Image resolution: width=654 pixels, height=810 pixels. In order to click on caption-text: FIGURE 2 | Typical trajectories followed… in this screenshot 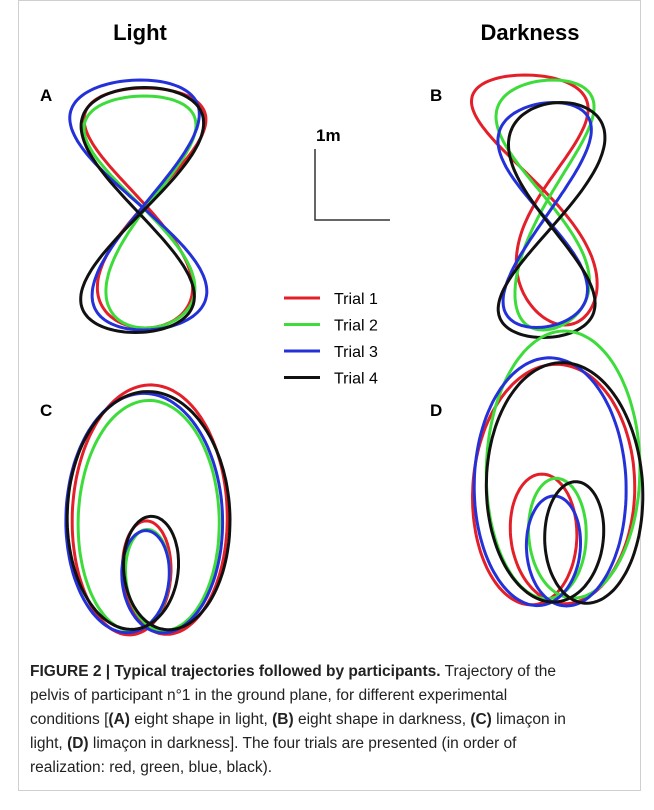, I will do `click(235, 671)`.